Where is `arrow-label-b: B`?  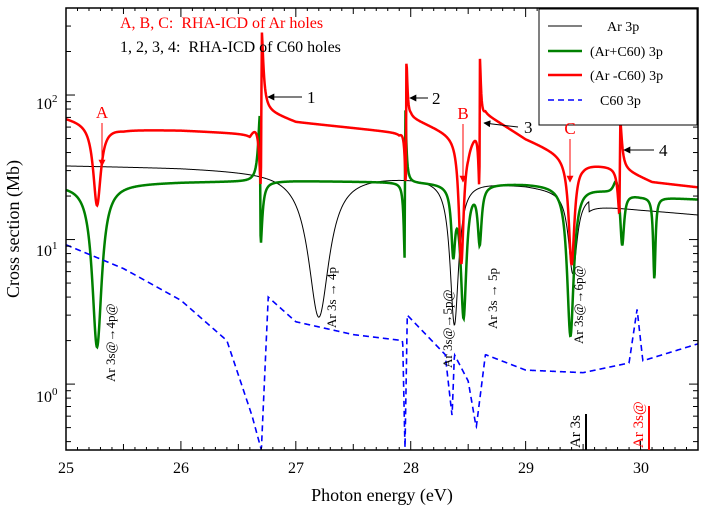 arrow-label-b: B is located at coordinates (462, 113).